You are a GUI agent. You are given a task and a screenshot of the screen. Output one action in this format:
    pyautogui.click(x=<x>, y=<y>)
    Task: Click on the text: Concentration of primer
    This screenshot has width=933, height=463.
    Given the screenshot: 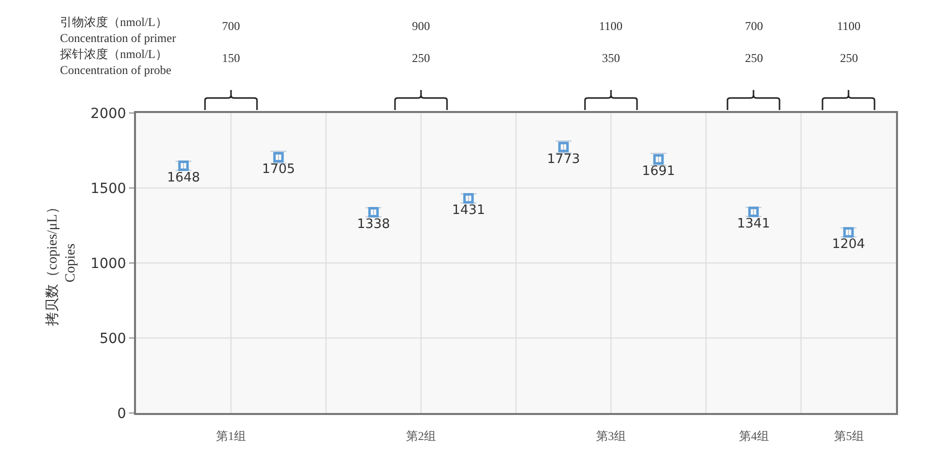 What is the action you would take?
    pyautogui.click(x=118, y=38)
    